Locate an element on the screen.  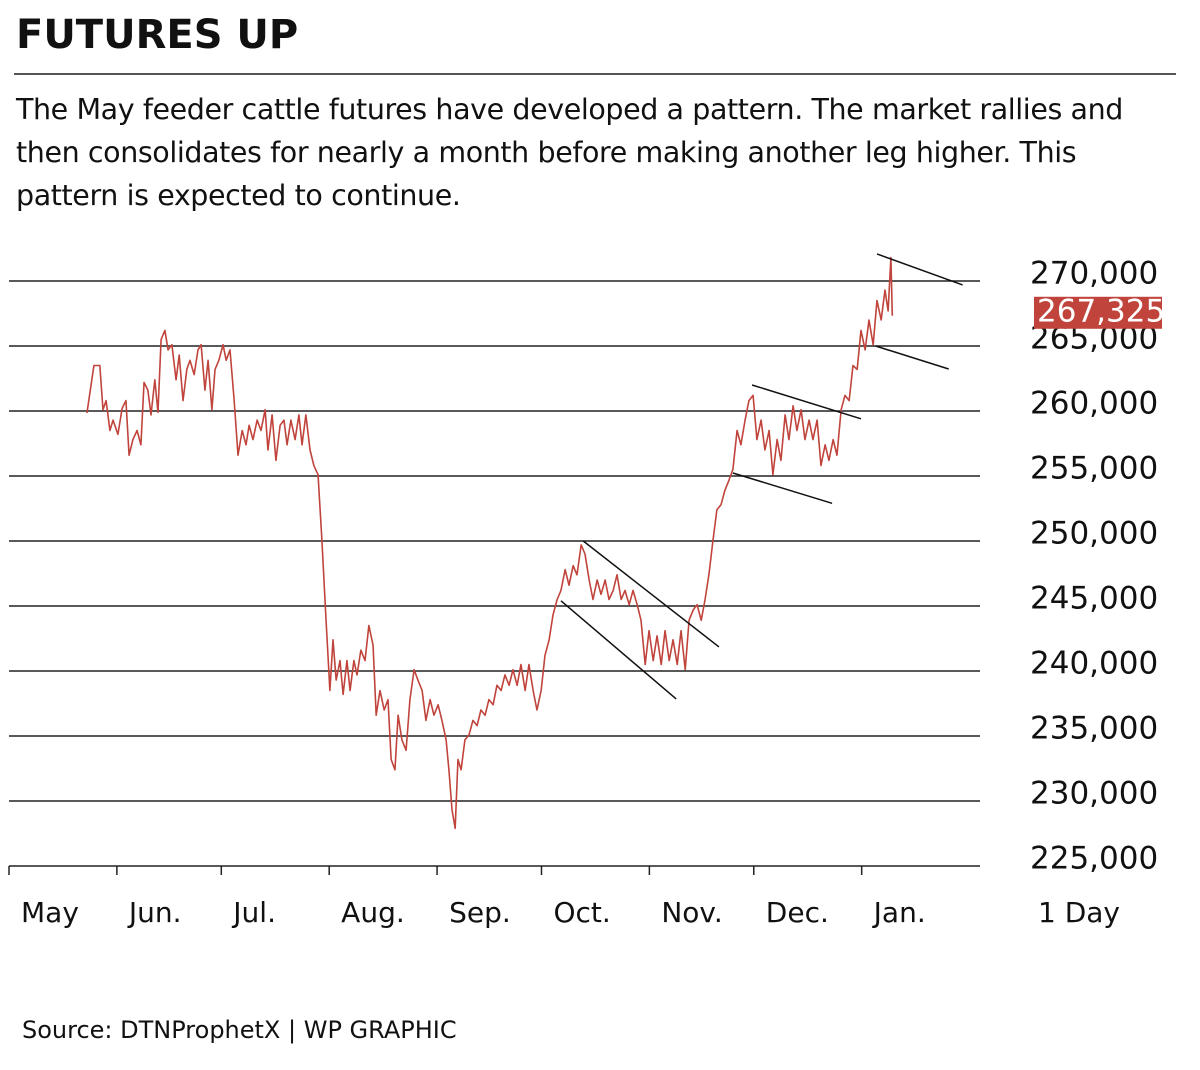
title-rule is located at coordinates (595, 74).